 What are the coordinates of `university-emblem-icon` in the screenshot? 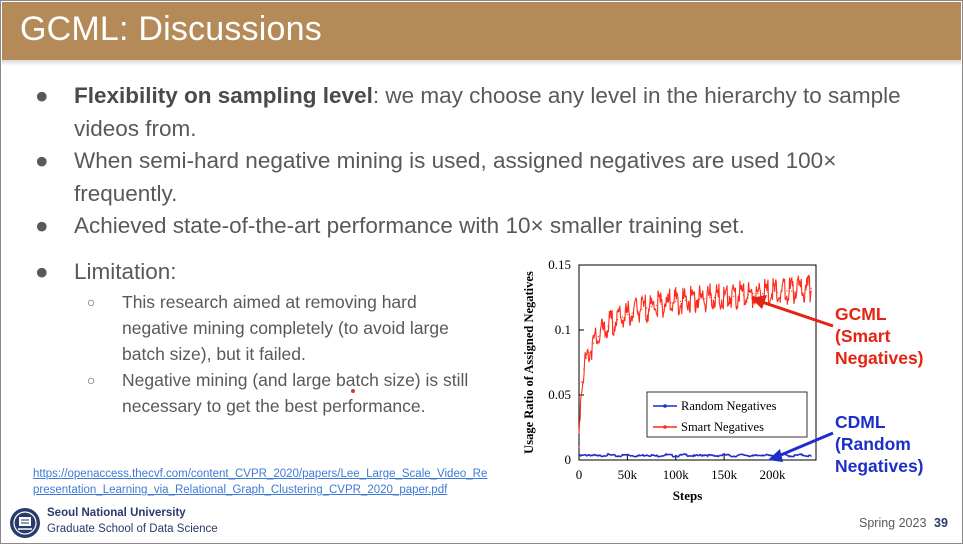 It's located at (25, 523).